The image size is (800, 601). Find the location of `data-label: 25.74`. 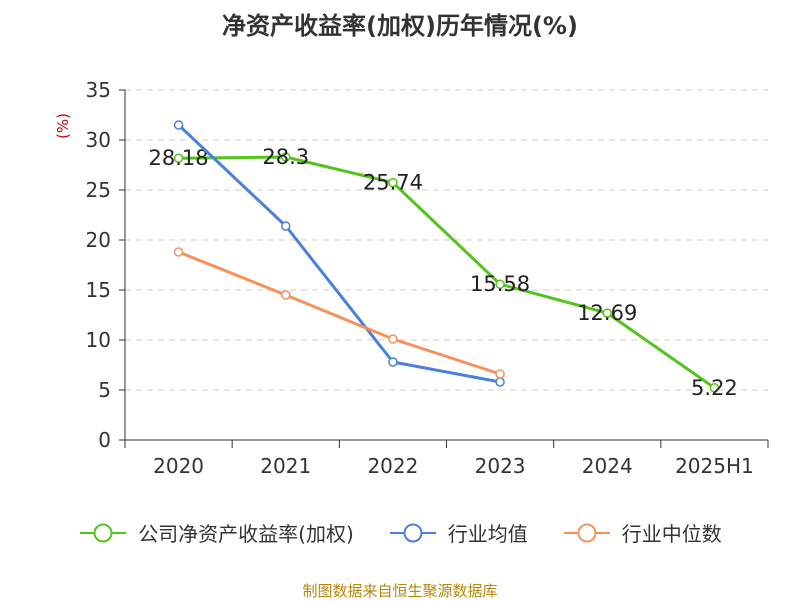

data-label: 25.74 is located at coordinates (393, 183).